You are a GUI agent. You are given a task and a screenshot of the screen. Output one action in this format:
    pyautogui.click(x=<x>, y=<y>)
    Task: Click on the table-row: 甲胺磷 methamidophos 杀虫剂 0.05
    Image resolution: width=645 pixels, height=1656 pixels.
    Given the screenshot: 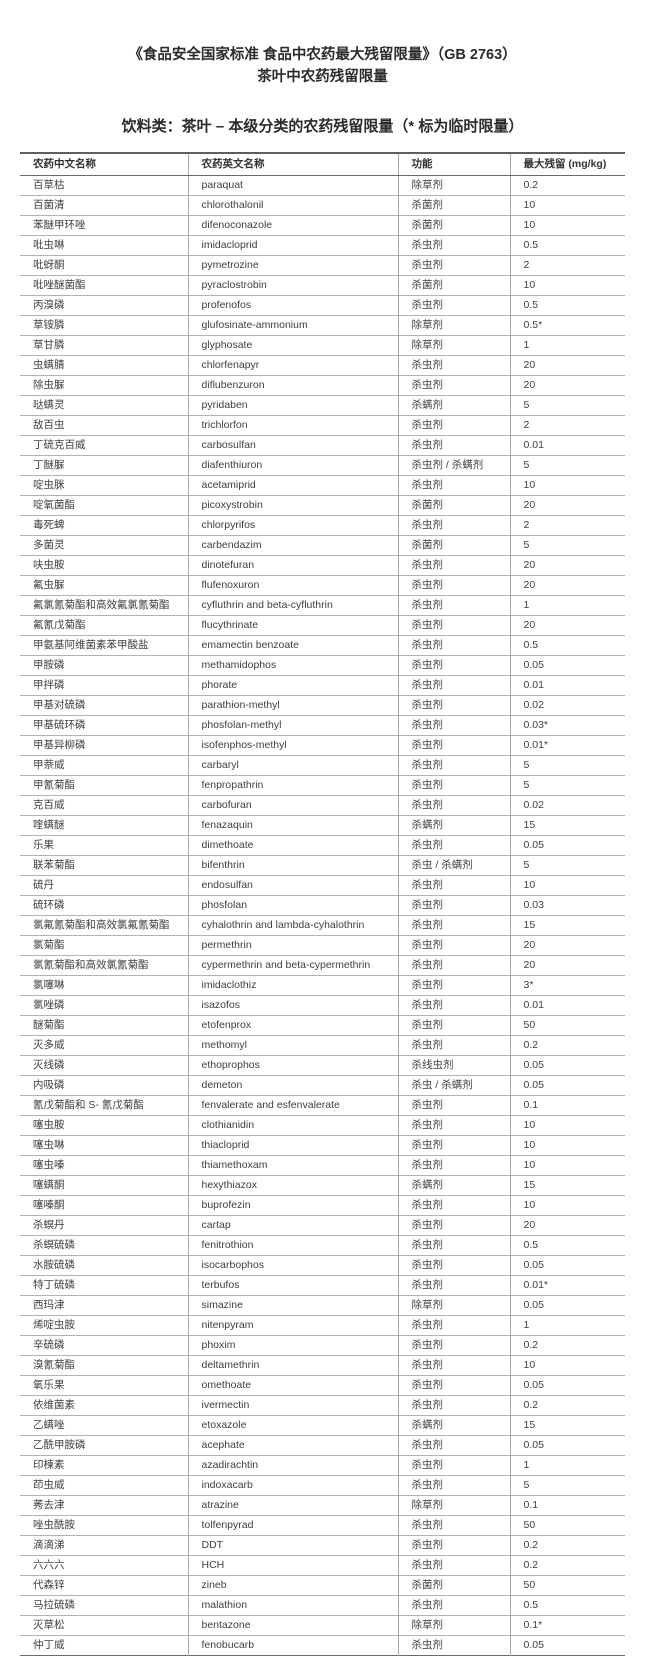 What is the action you would take?
    pyautogui.click(x=322, y=665)
    